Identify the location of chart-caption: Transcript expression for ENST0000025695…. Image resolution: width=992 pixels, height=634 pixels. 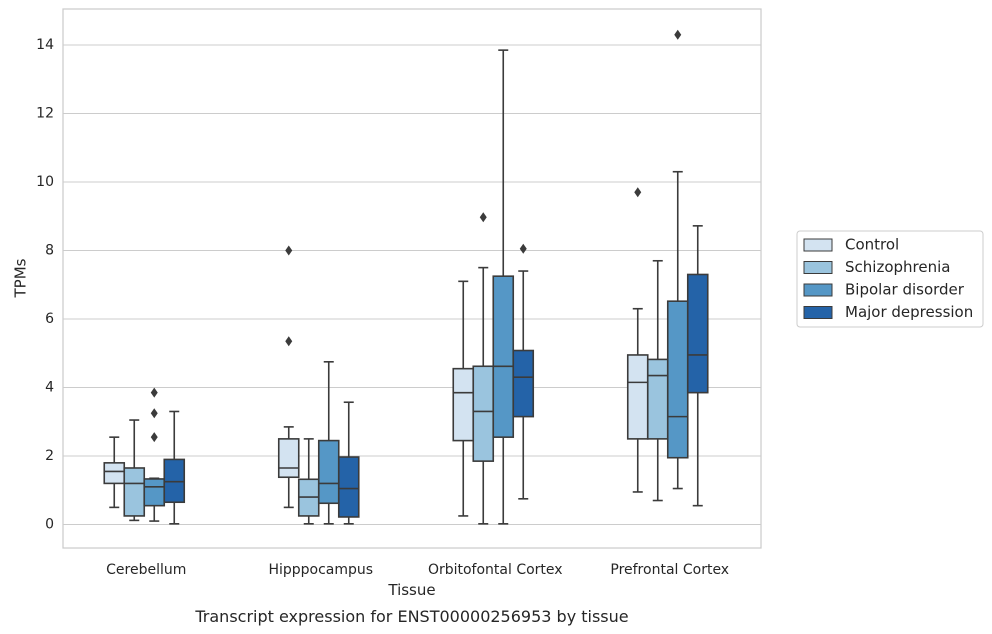
(411, 616).